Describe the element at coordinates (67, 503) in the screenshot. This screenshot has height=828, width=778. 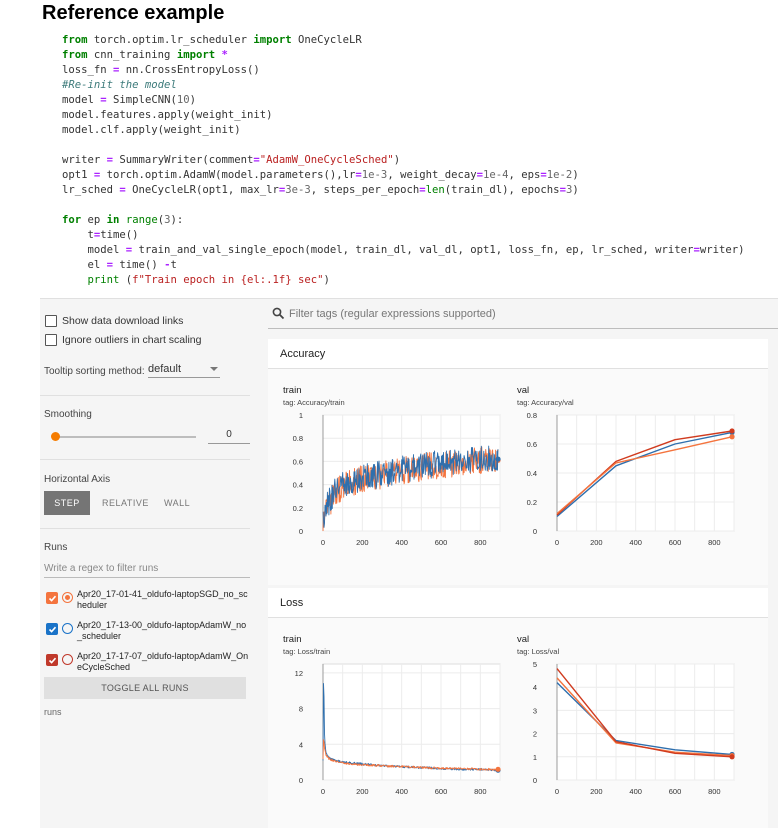
I see `haxis-step-button: STEP` at that location.